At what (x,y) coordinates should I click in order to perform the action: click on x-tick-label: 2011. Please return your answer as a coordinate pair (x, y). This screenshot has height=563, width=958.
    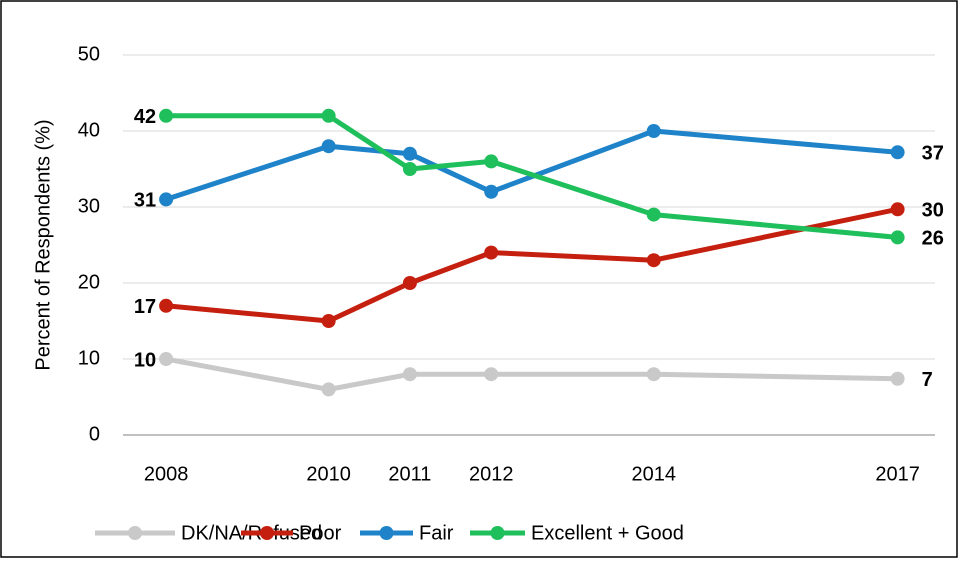
    Looking at the image, I should click on (409, 474).